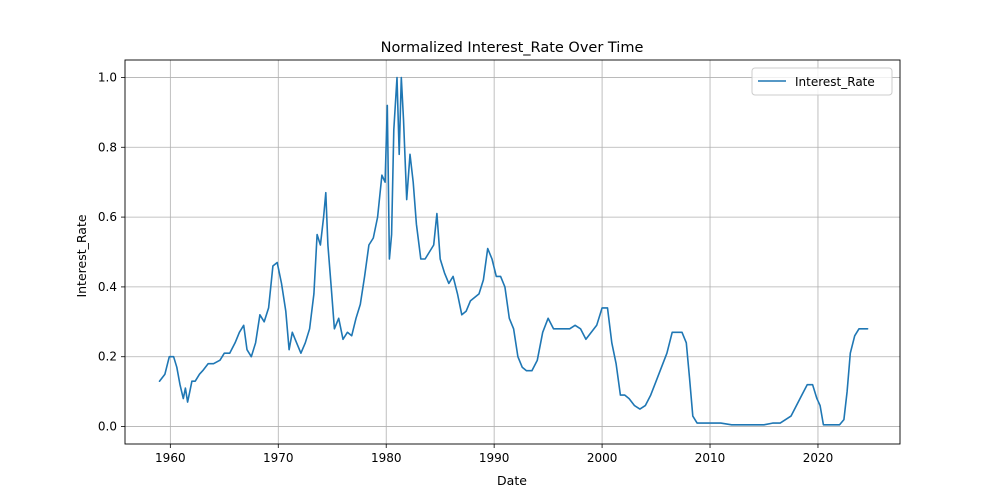  I want to click on x-tick-label: 1960, so click(170, 458).